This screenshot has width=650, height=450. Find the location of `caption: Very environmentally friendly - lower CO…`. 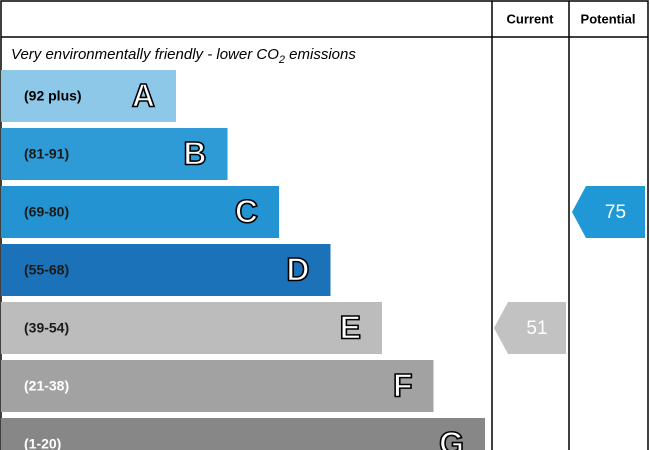

caption: Very environmentally friendly - lower CO… is located at coordinates (183, 56).